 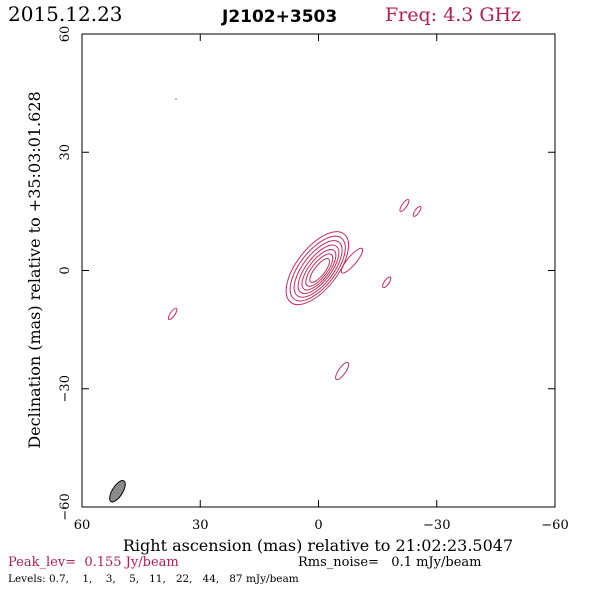 I want to click on x-tick-labels: 60 30 0 −30 −60, so click(x=321, y=525).